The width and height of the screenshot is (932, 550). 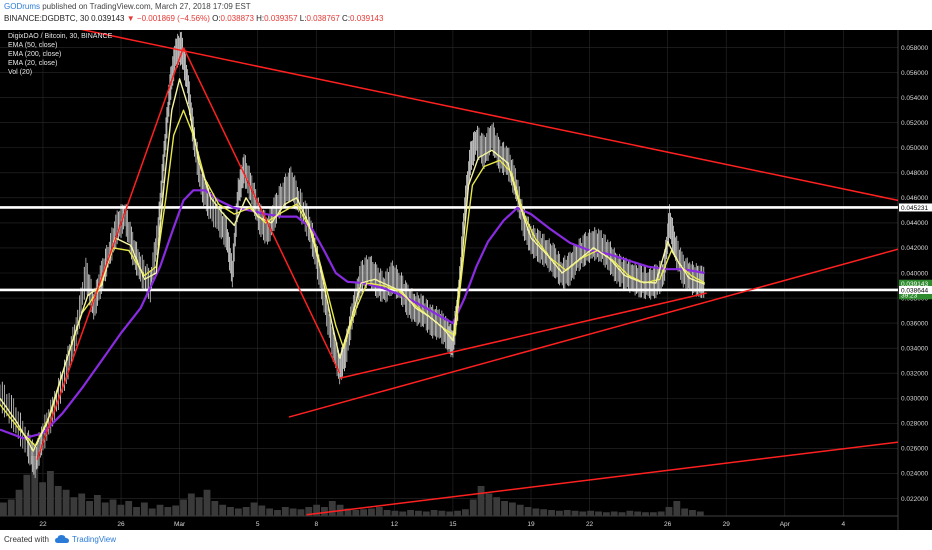 I want to click on price-tag-label: 0.039143, so click(x=914, y=284).